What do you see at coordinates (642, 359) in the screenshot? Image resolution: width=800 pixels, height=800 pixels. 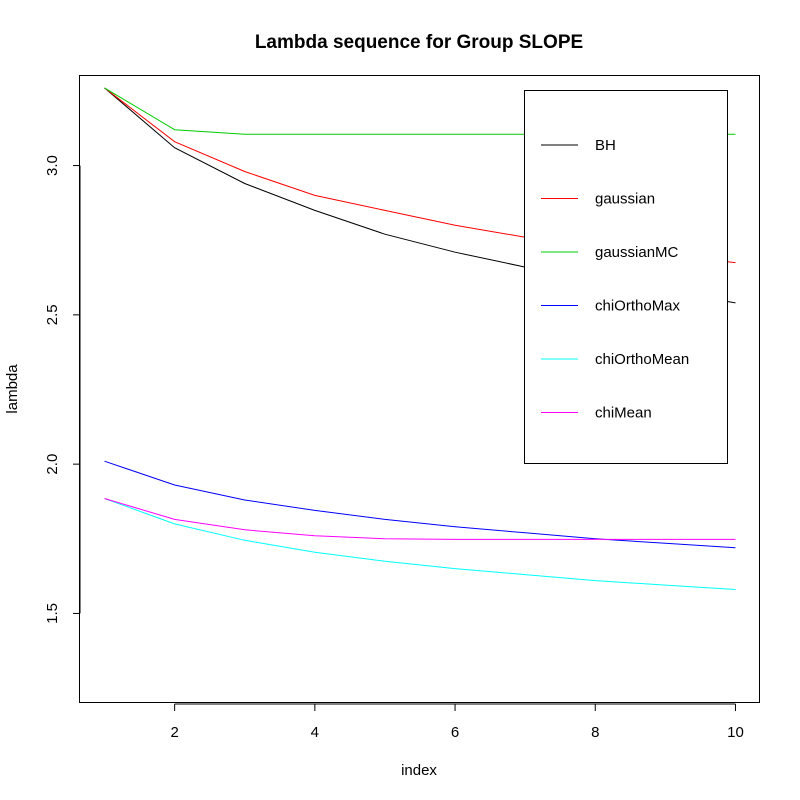 I see `legend-label: chiOrthoMean` at bounding box center [642, 359].